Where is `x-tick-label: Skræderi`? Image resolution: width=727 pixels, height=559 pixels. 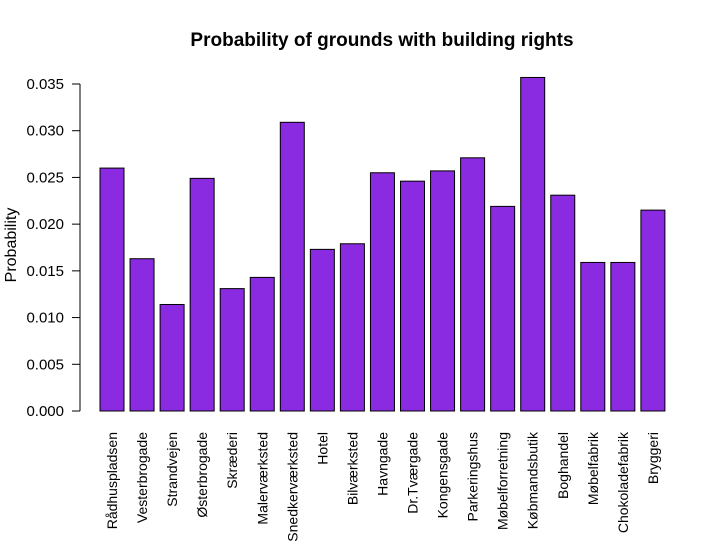
x-tick-label: Skræderi is located at coordinates (232, 460).